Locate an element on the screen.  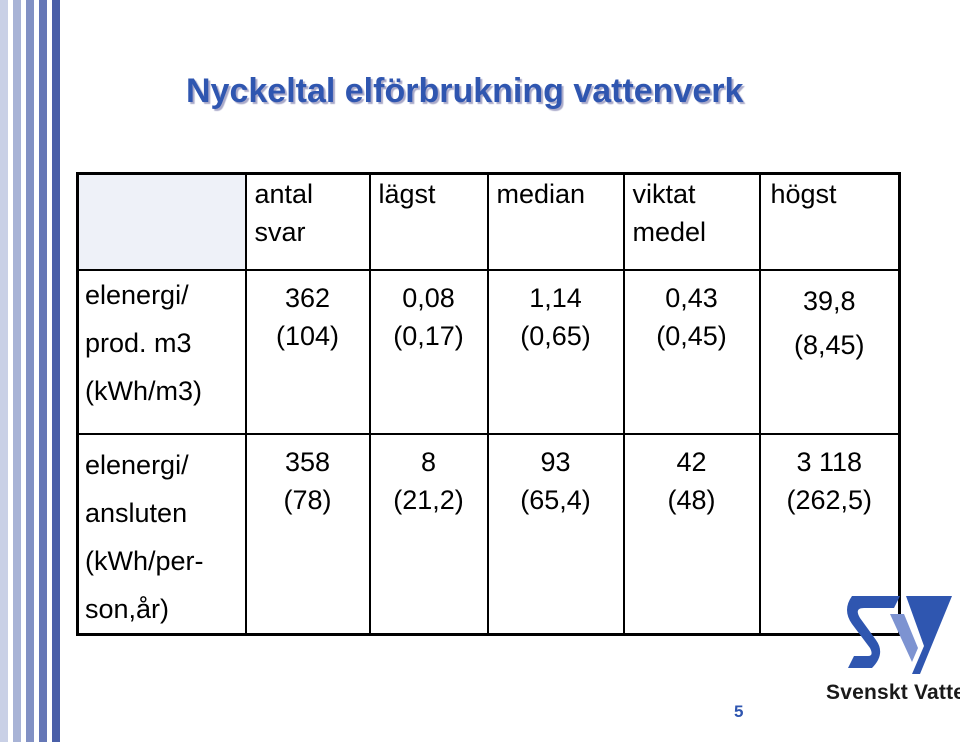
cell-value-parenthetical: (48) is located at coordinates (691, 499).